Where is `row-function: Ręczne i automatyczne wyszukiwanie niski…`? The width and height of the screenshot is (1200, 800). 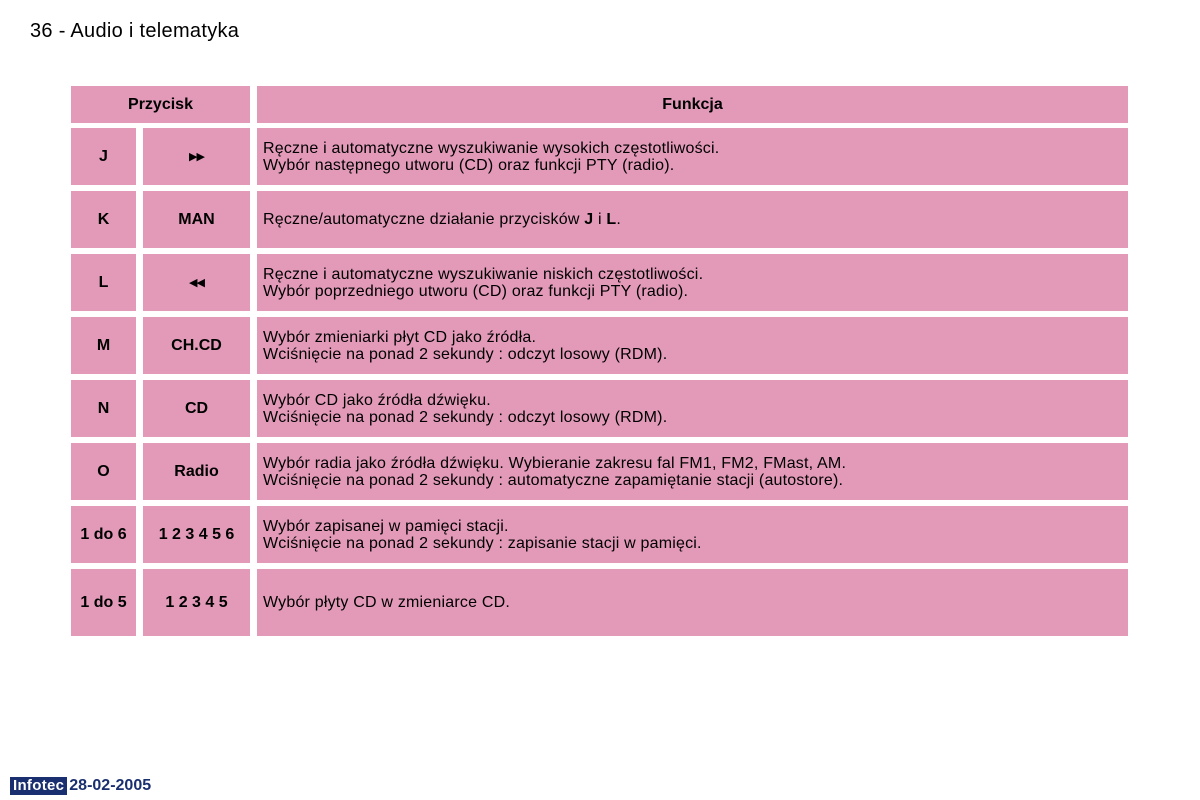
row-function: Ręczne i automatyczne wyszukiwanie niski… is located at coordinates (692, 282).